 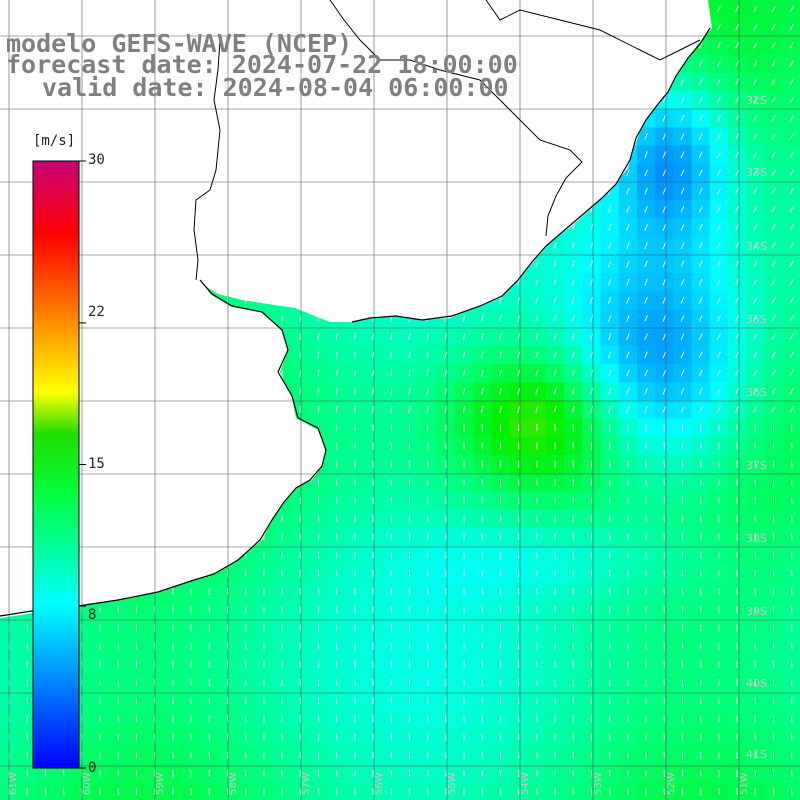 What do you see at coordinates (598, 783) in the screenshot?
I see `lon-label: 53W` at bounding box center [598, 783].